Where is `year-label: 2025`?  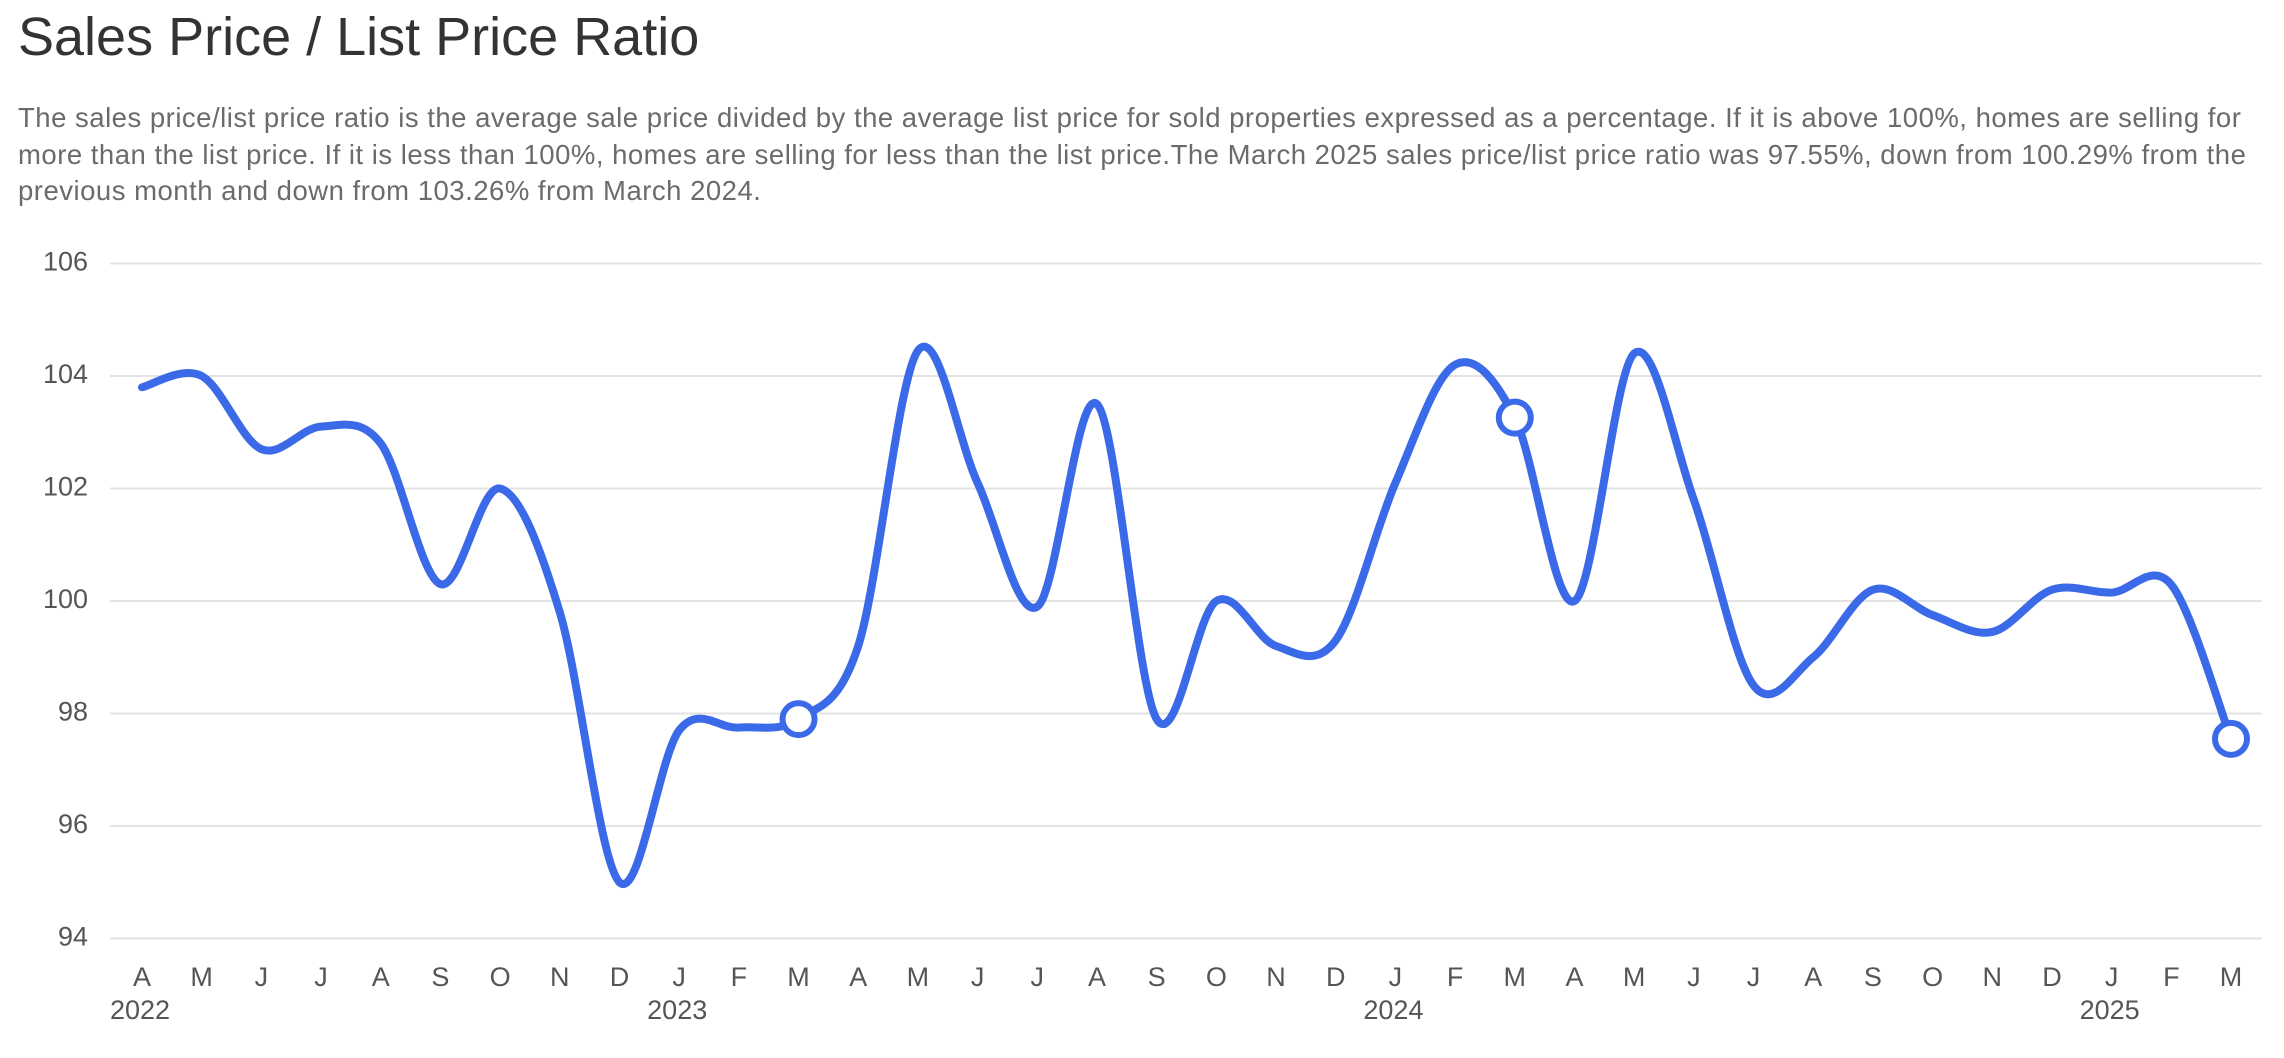 year-label: 2025 is located at coordinates (2110, 1010).